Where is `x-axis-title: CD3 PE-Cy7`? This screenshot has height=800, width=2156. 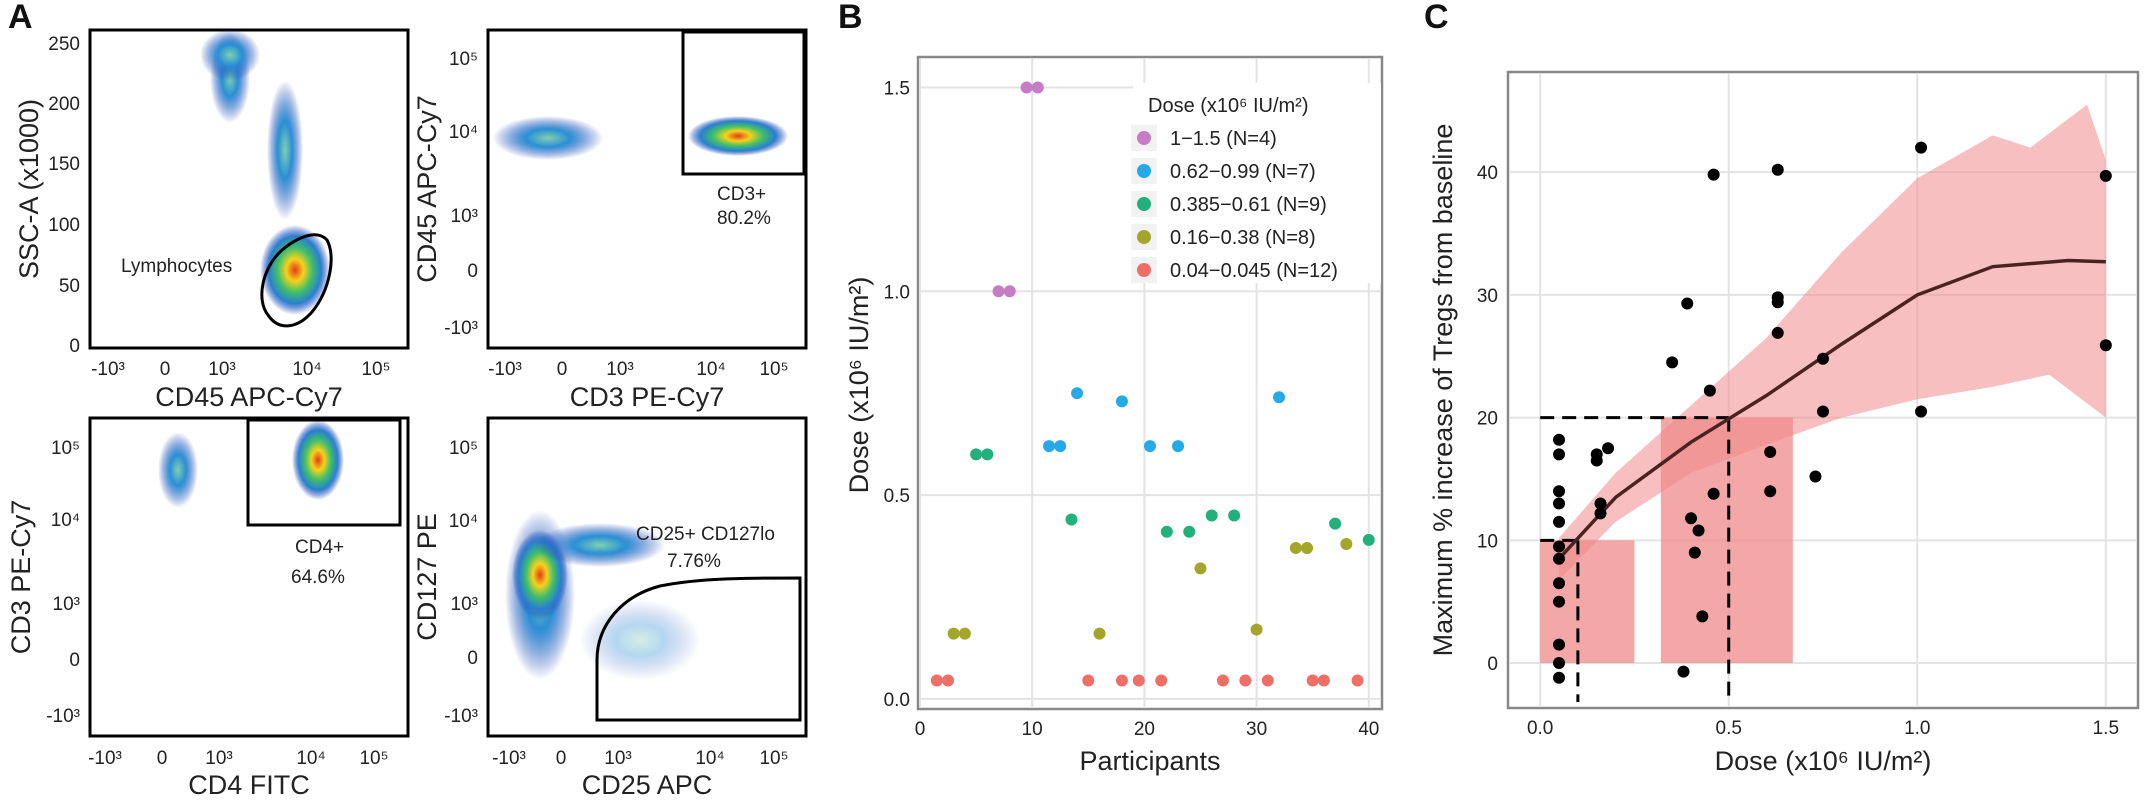
x-axis-title: CD3 PE-Cy7 is located at coordinates (647, 397).